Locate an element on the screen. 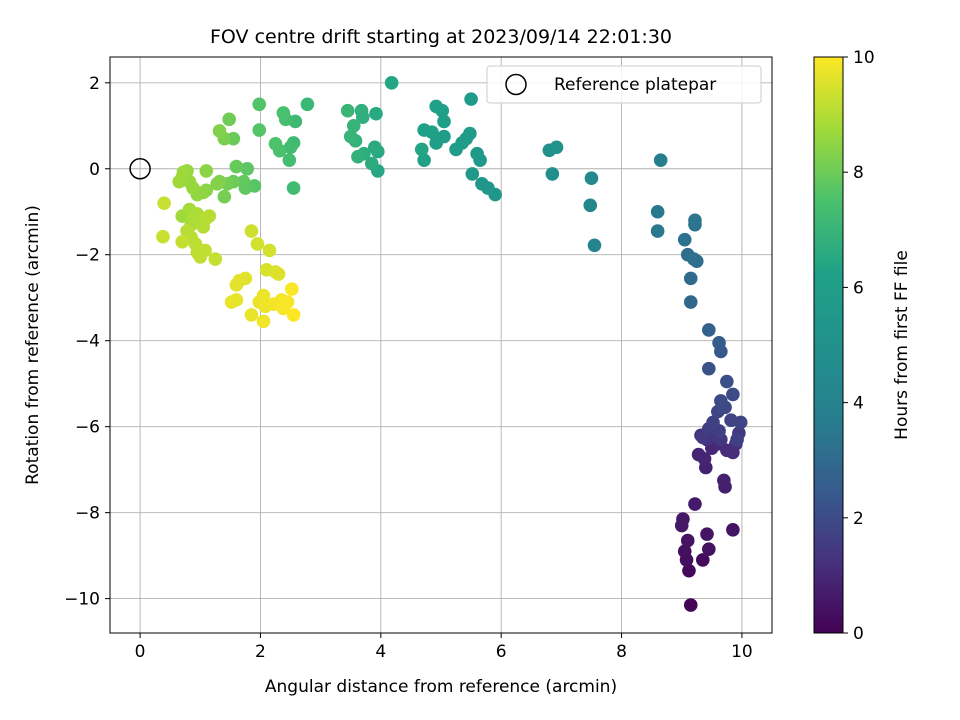 This screenshot has width=960, height=720. y-tick-label: −4 is located at coordinates (87, 342).